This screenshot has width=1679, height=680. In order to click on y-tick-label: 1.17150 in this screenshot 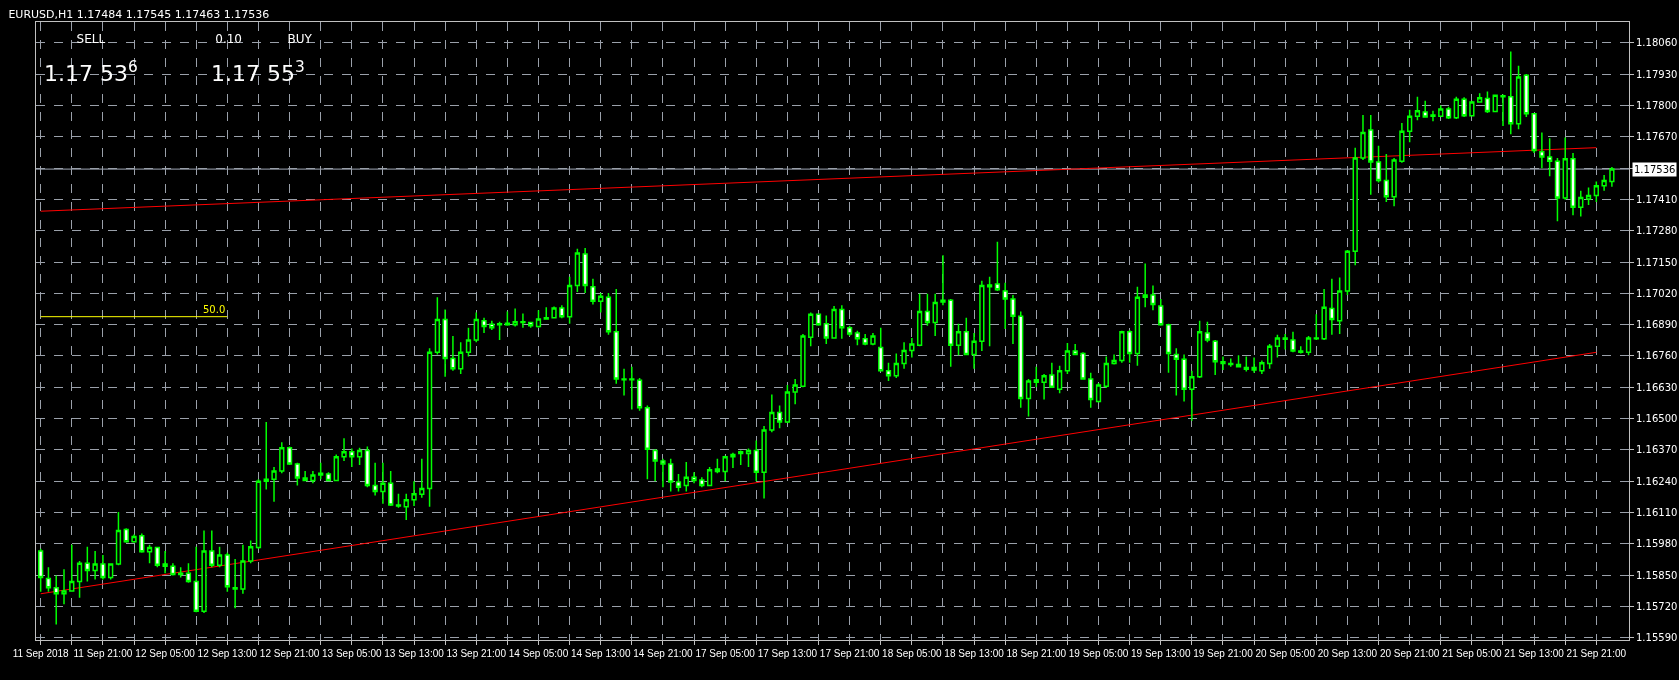, I will do `click(1657, 262)`.